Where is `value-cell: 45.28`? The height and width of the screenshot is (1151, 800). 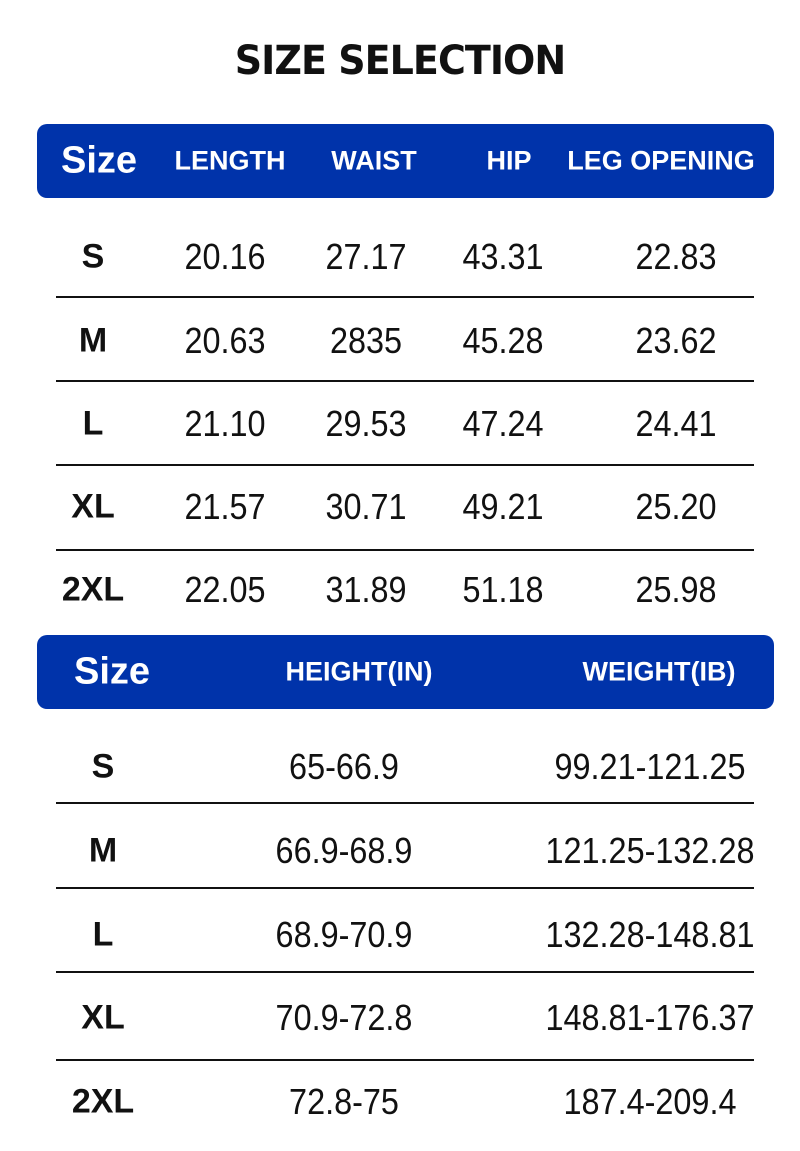
value-cell: 45.28 is located at coordinates (503, 340).